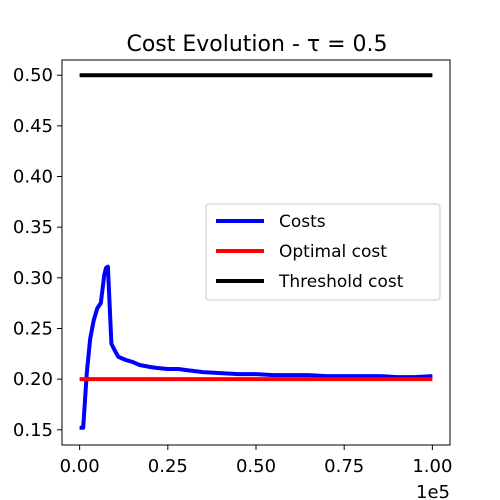 Image resolution: width=500 pixels, height=500 pixels. Describe the element at coordinates (33, 379) in the screenshot. I see `y-tick-label: 0.20` at that location.